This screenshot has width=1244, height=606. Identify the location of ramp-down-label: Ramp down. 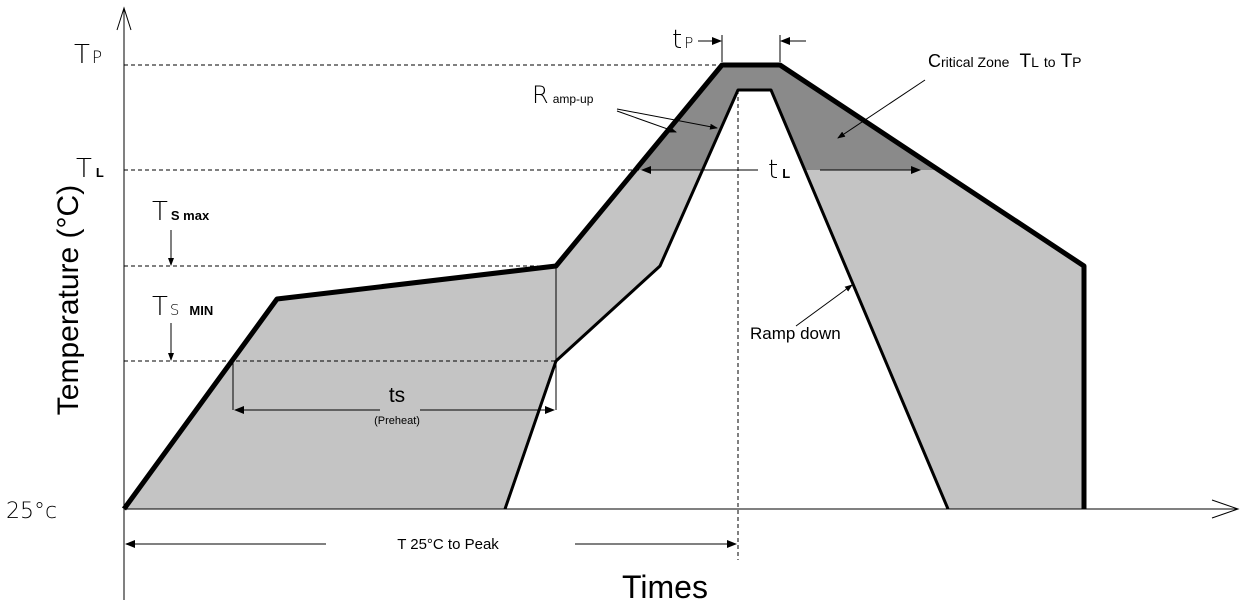
(795, 333).